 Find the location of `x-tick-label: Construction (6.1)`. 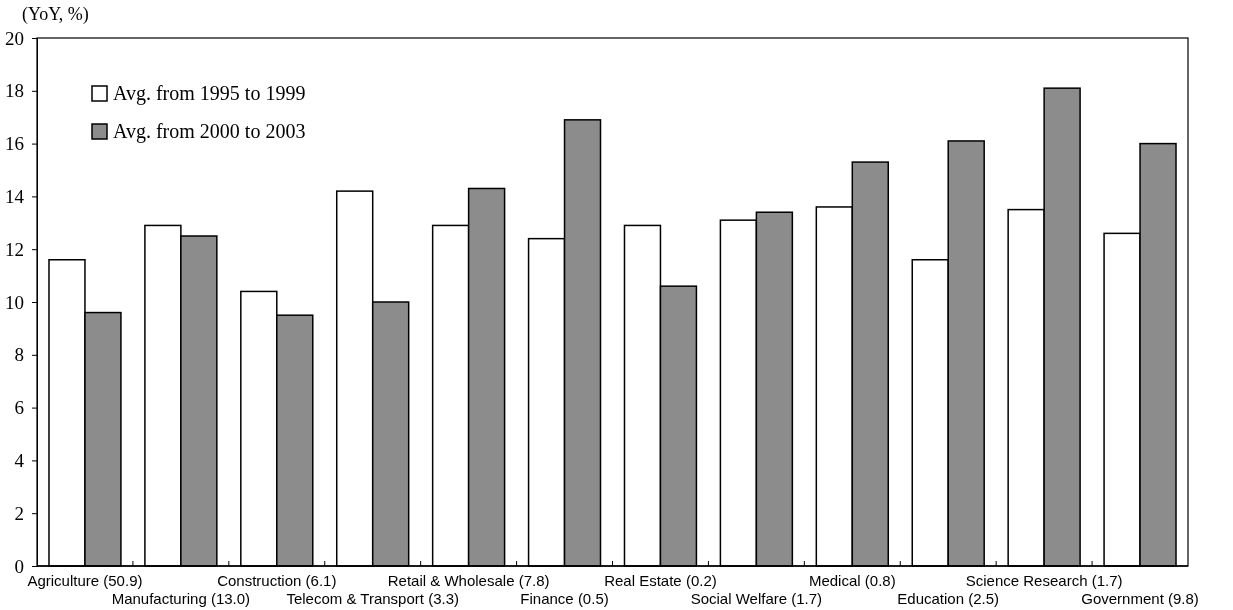

x-tick-label: Construction (6.1) is located at coordinates (277, 580).